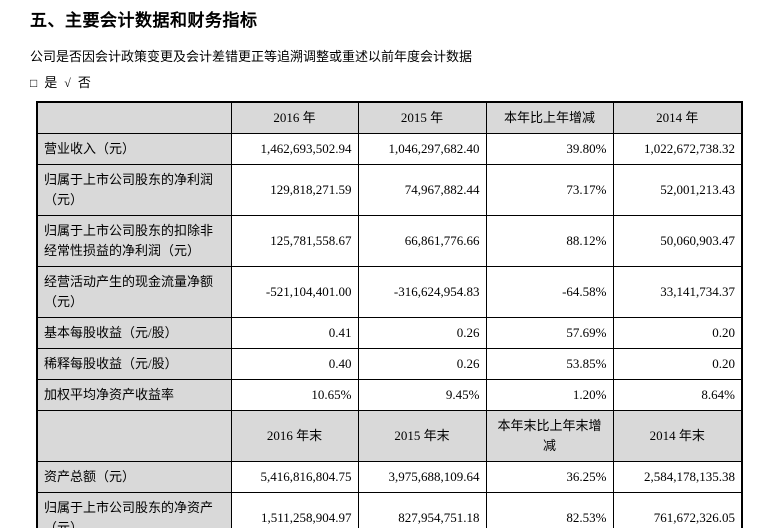 Image resolution: width=775 pixels, height=528 pixels. I want to click on check-mark-icon: √, so click(67, 83).